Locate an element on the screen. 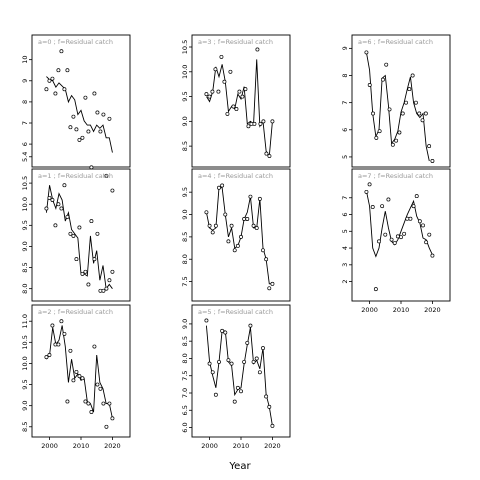 This screenshot has width=480, height=480. x-tick-label: 2000 is located at coordinates (209, 446).